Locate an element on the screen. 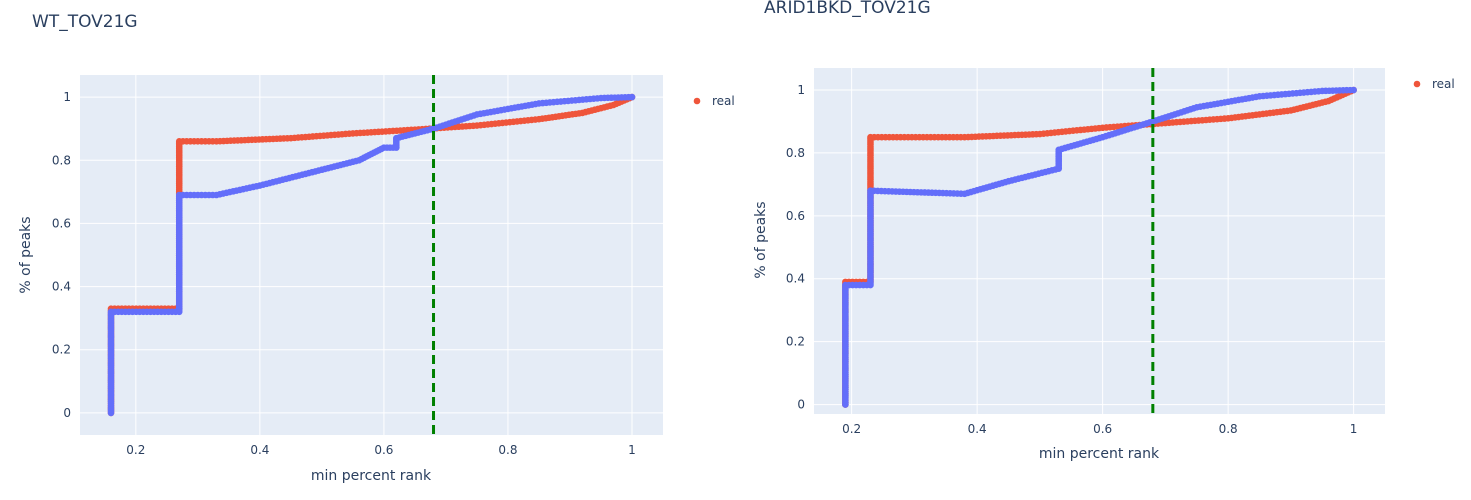 This screenshot has height=500, width=1471. chart-title: WT_TOV21G is located at coordinates (85, 22).